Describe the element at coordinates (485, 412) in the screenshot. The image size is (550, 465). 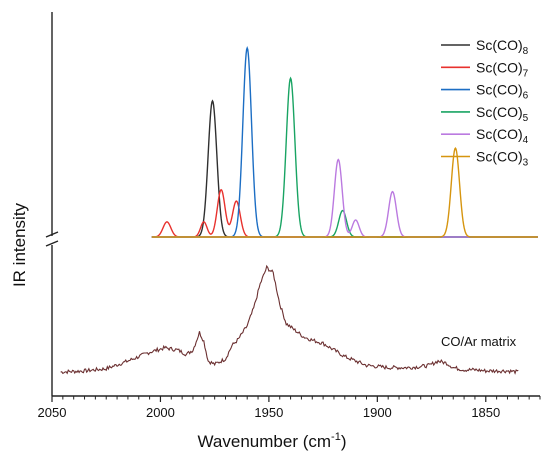
I see `x-tick-label: 1850` at that location.